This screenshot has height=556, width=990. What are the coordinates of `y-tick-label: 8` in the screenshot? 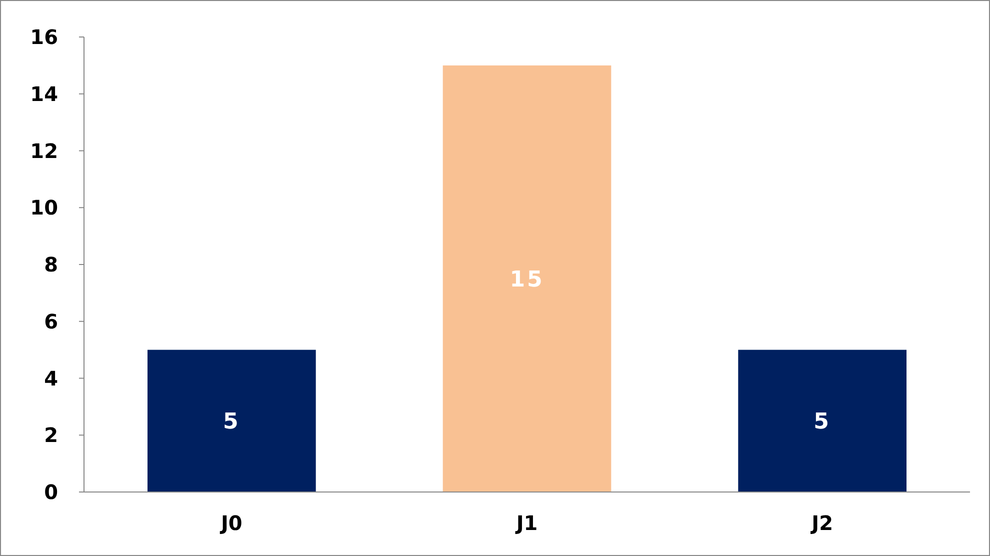 It's located at (51, 264).